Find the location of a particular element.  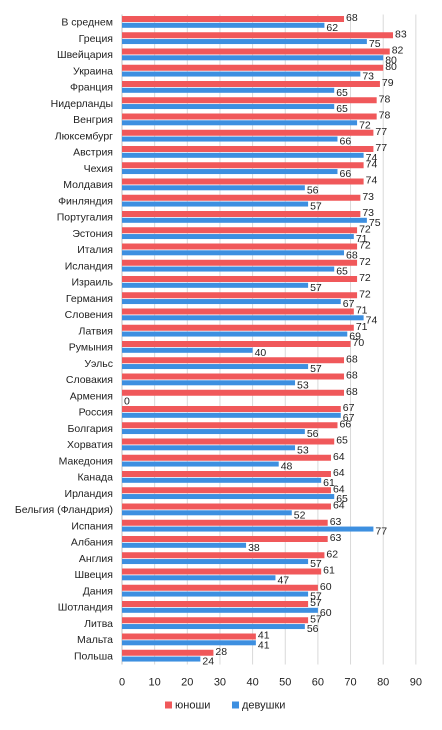

category-label: Швеция is located at coordinates (94, 575).